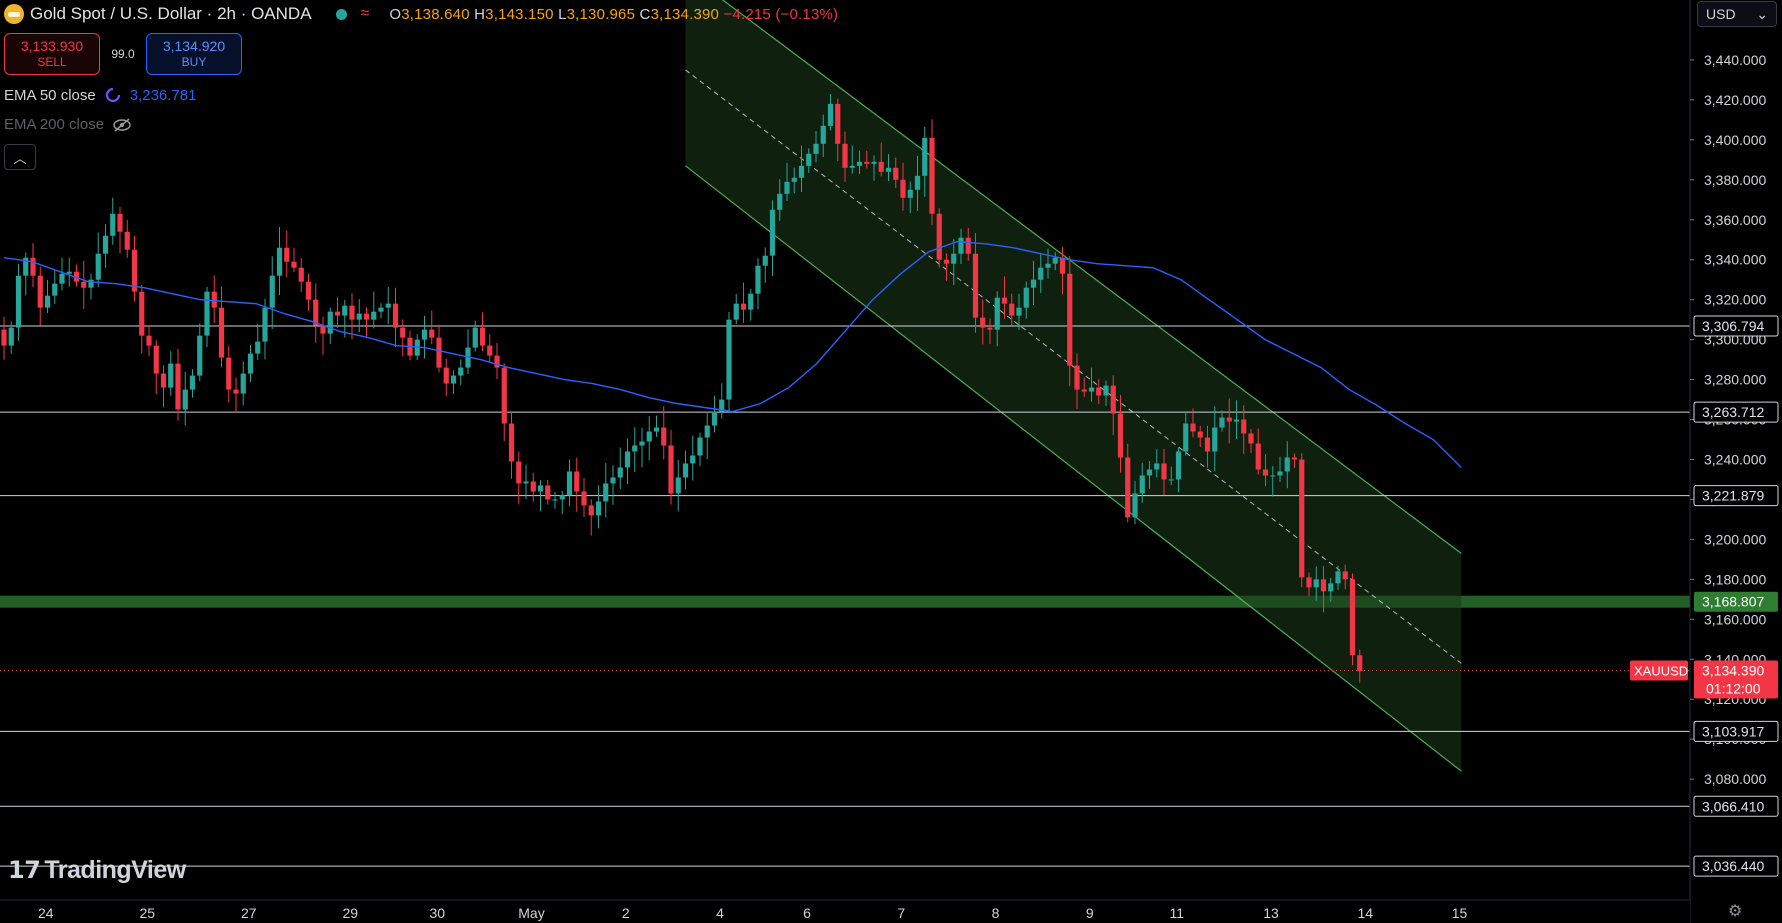 The image size is (1782, 923). What do you see at coordinates (1735, 911) in the screenshot?
I see `gear-icon: ⚙` at bounding box center [1735, 911].